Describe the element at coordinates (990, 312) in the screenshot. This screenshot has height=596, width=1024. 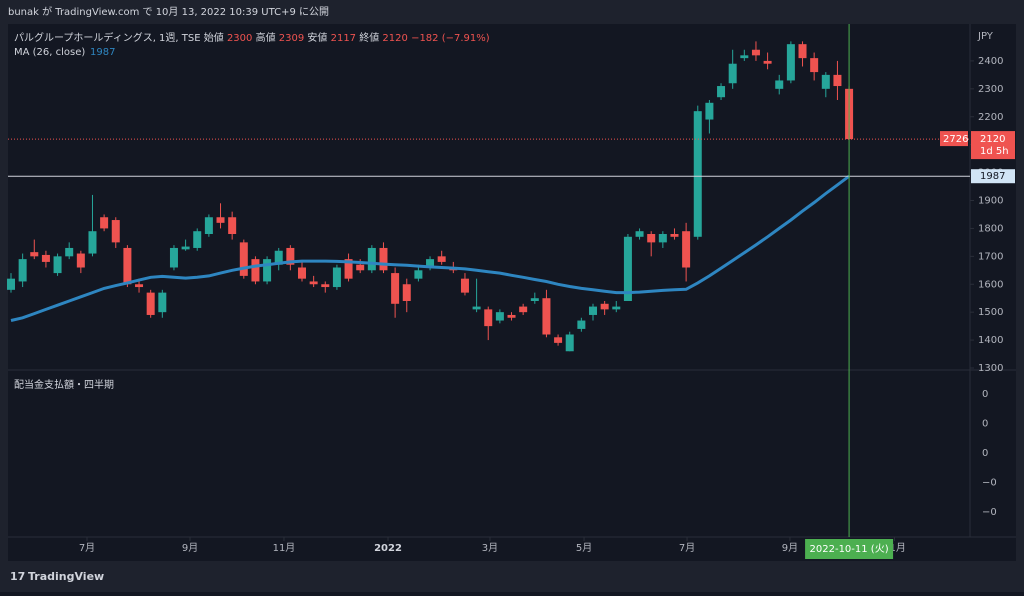
I see `y-tick-label: 1500` at that location.